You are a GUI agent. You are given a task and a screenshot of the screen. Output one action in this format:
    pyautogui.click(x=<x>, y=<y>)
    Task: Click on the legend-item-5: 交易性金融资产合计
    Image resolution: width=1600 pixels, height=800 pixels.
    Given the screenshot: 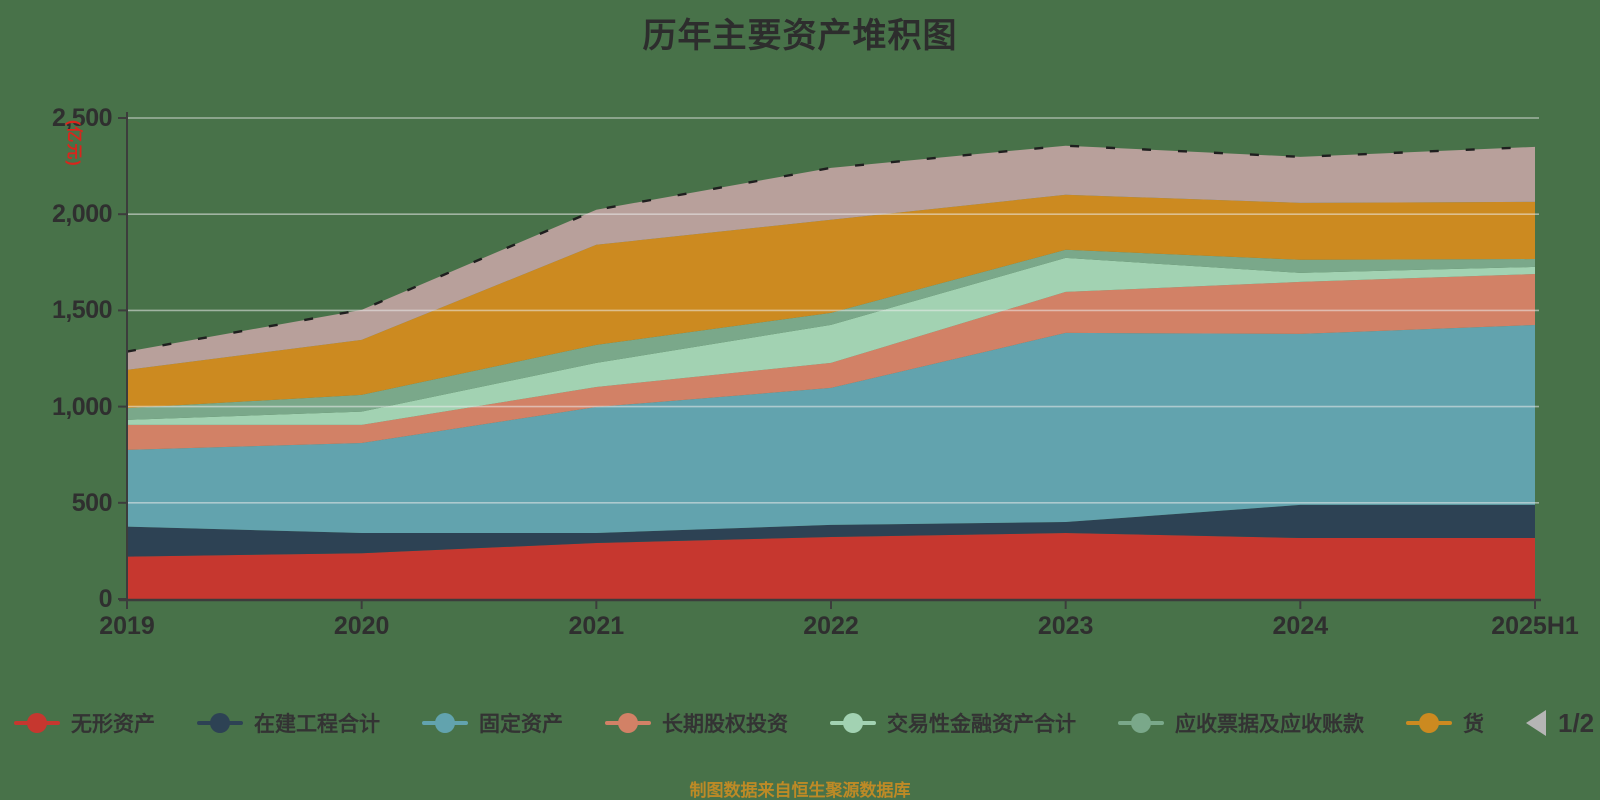 What is the action you would take?
    pyautogui.click(x=953, y=723)
    